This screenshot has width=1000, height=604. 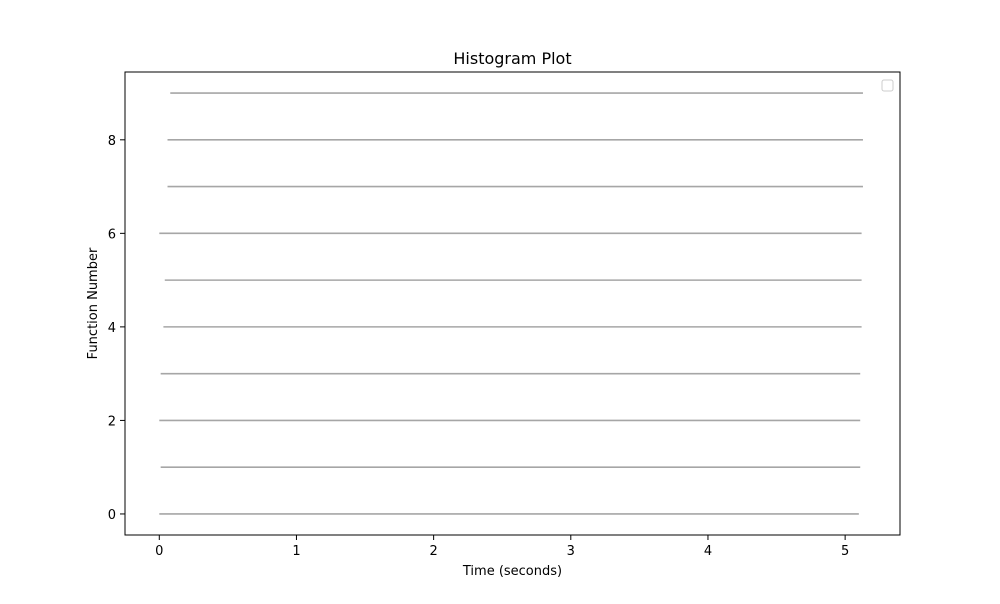 What do you see at coordinates (512, 571) in the screenshot?
I see `x-axis-label: Time (seconds)` at bounding box center [512, 571].